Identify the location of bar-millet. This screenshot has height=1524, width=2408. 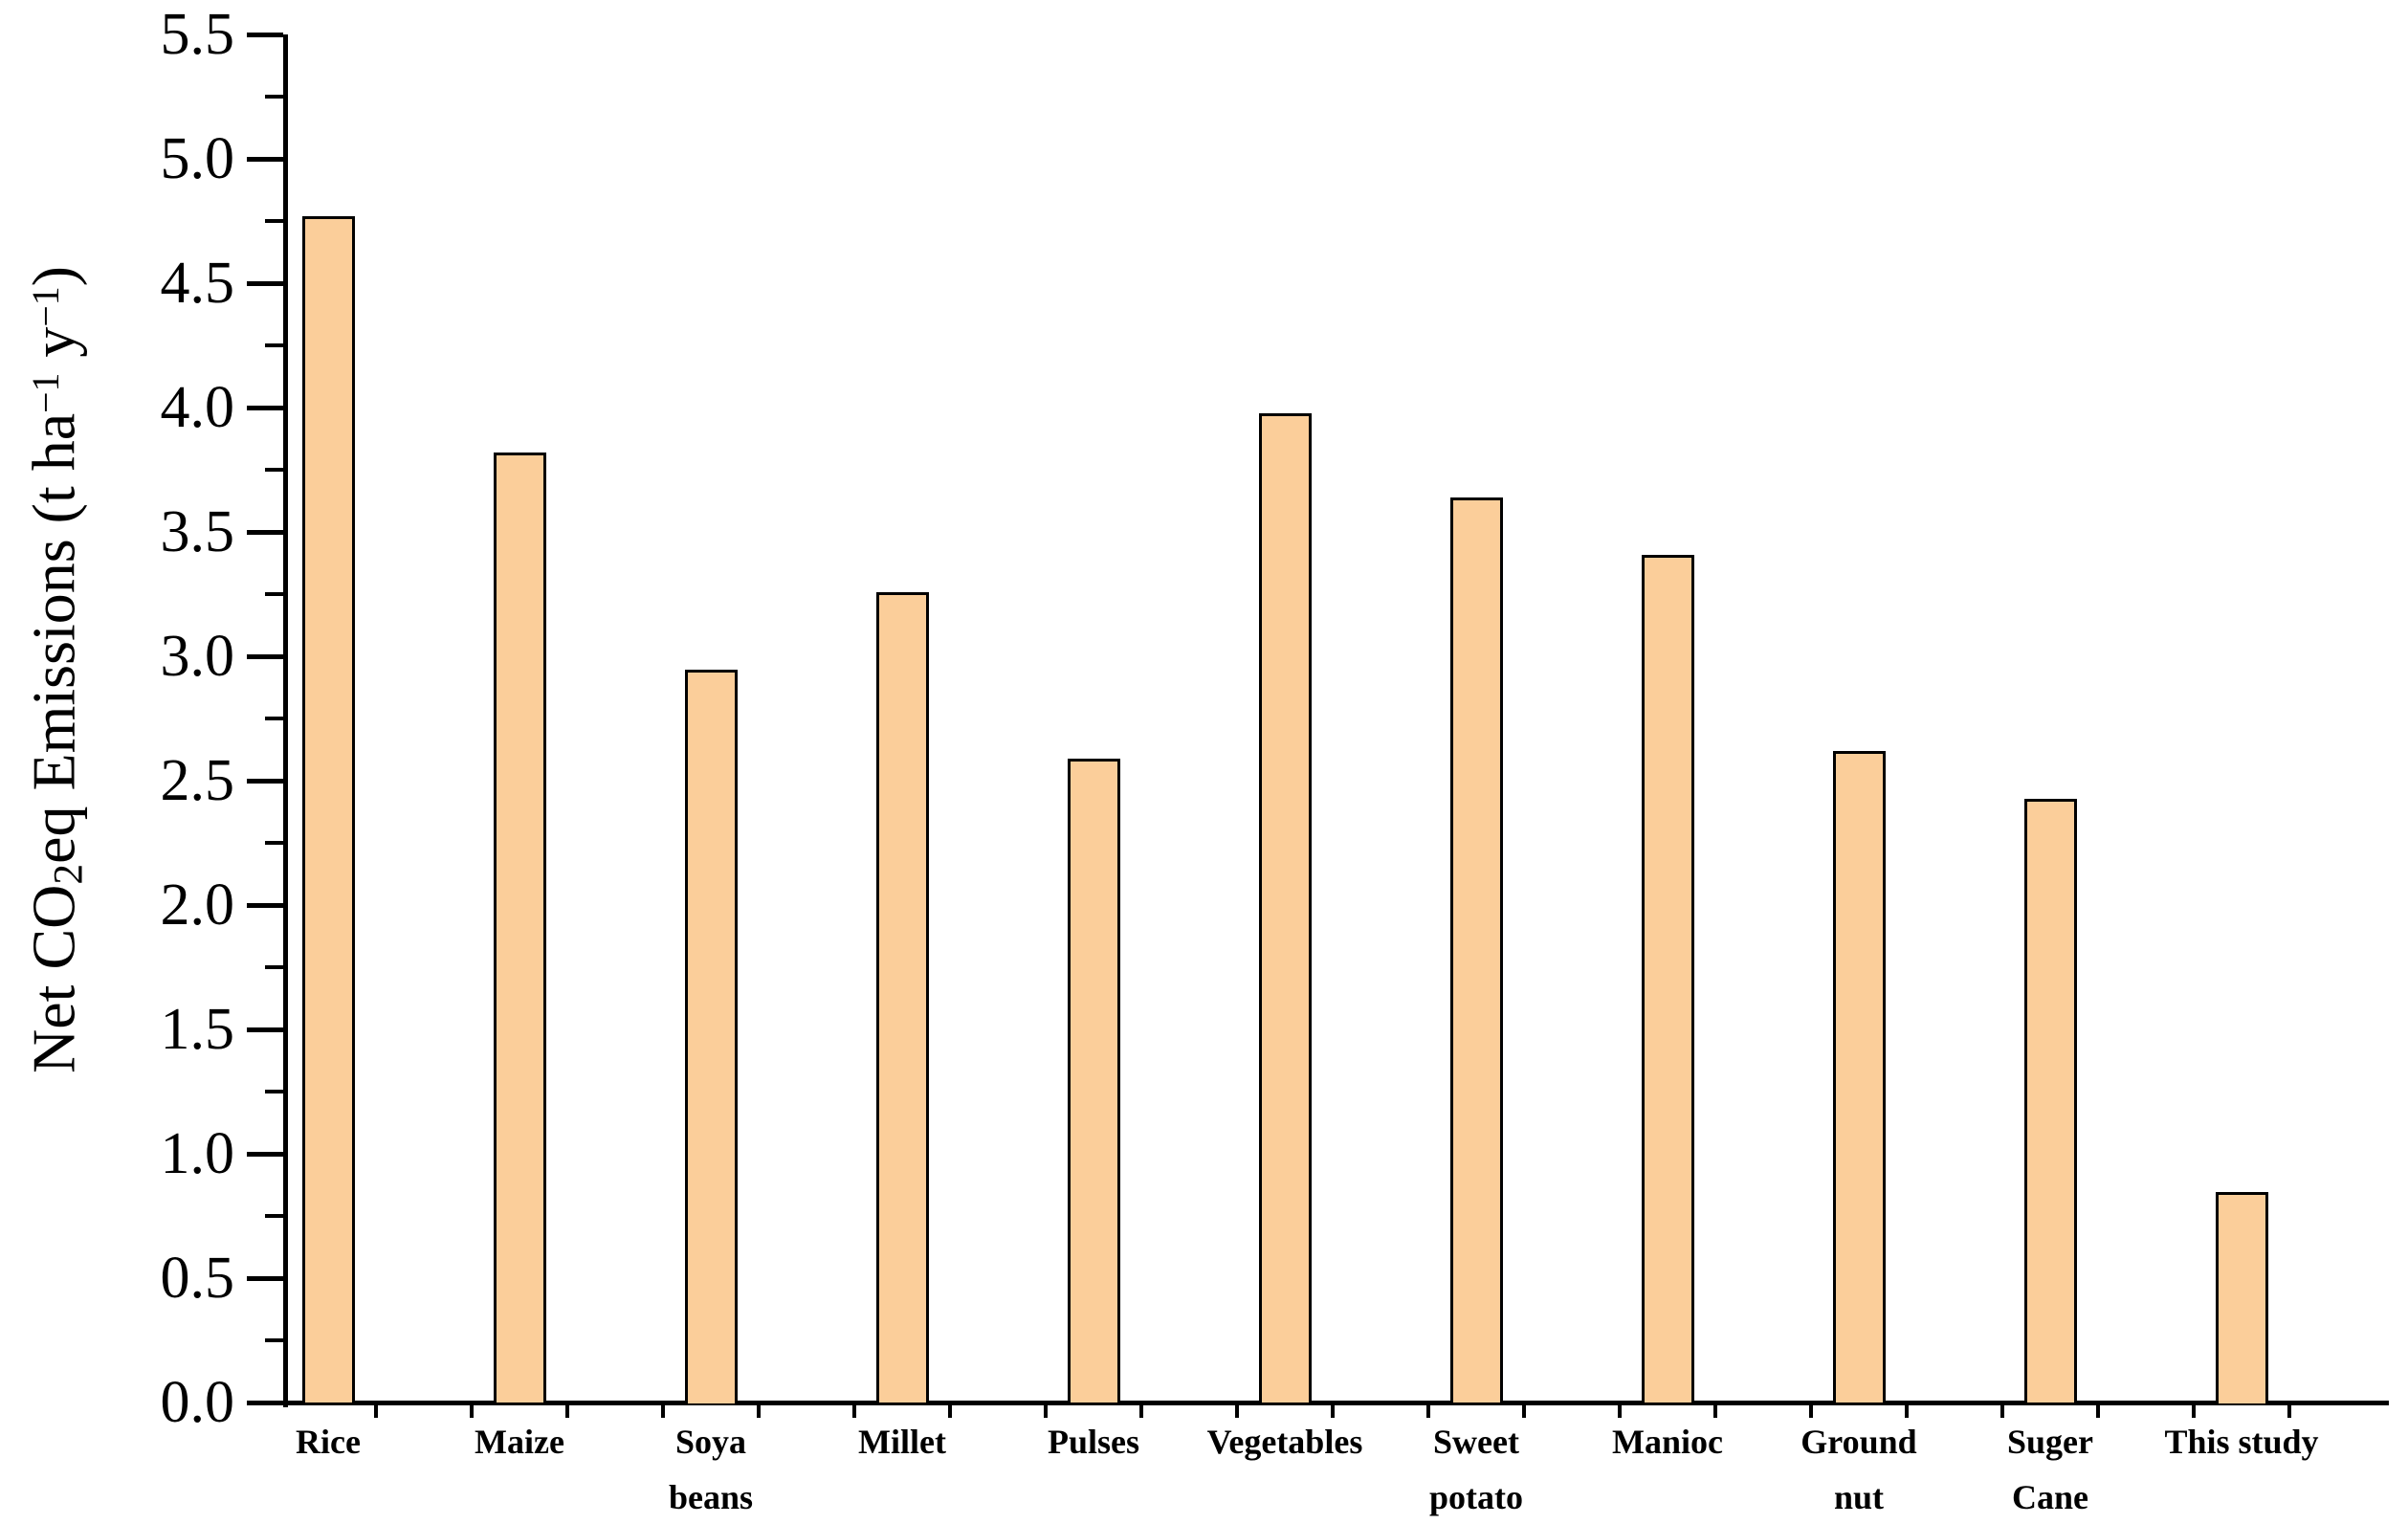
(902, 997).